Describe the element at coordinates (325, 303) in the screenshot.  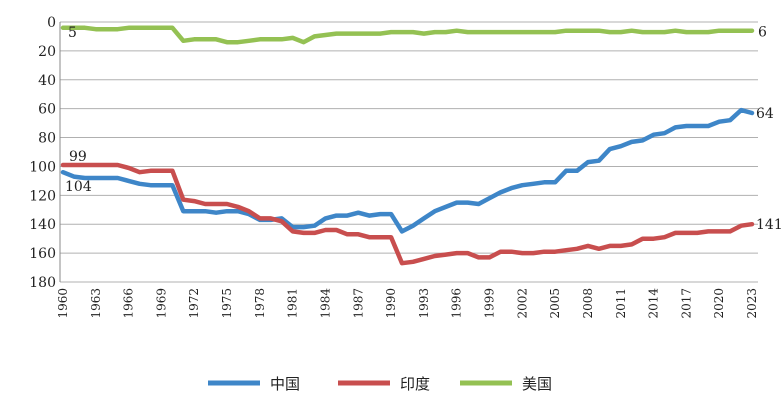
I see `x-tick-label: 1984` at that location.